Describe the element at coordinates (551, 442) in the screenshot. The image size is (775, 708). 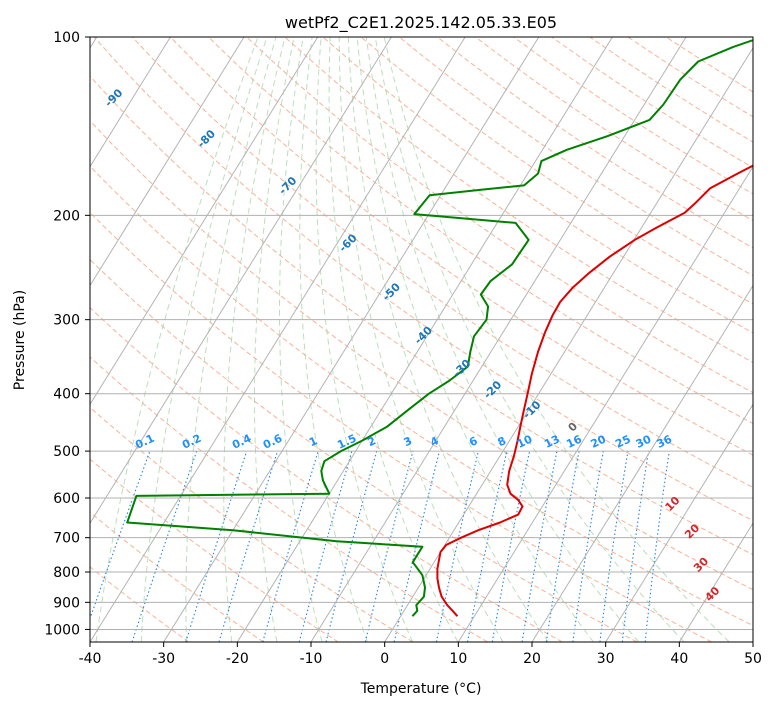
I see `mixing-ratio-label: 13` at that location.